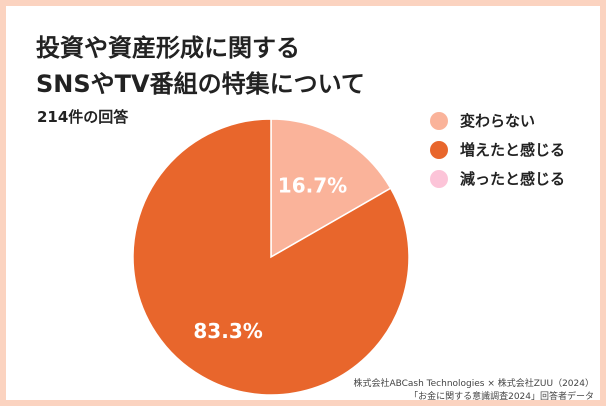  I want to click on legend-item-unchanged: 変わらない, so click(497, 126).